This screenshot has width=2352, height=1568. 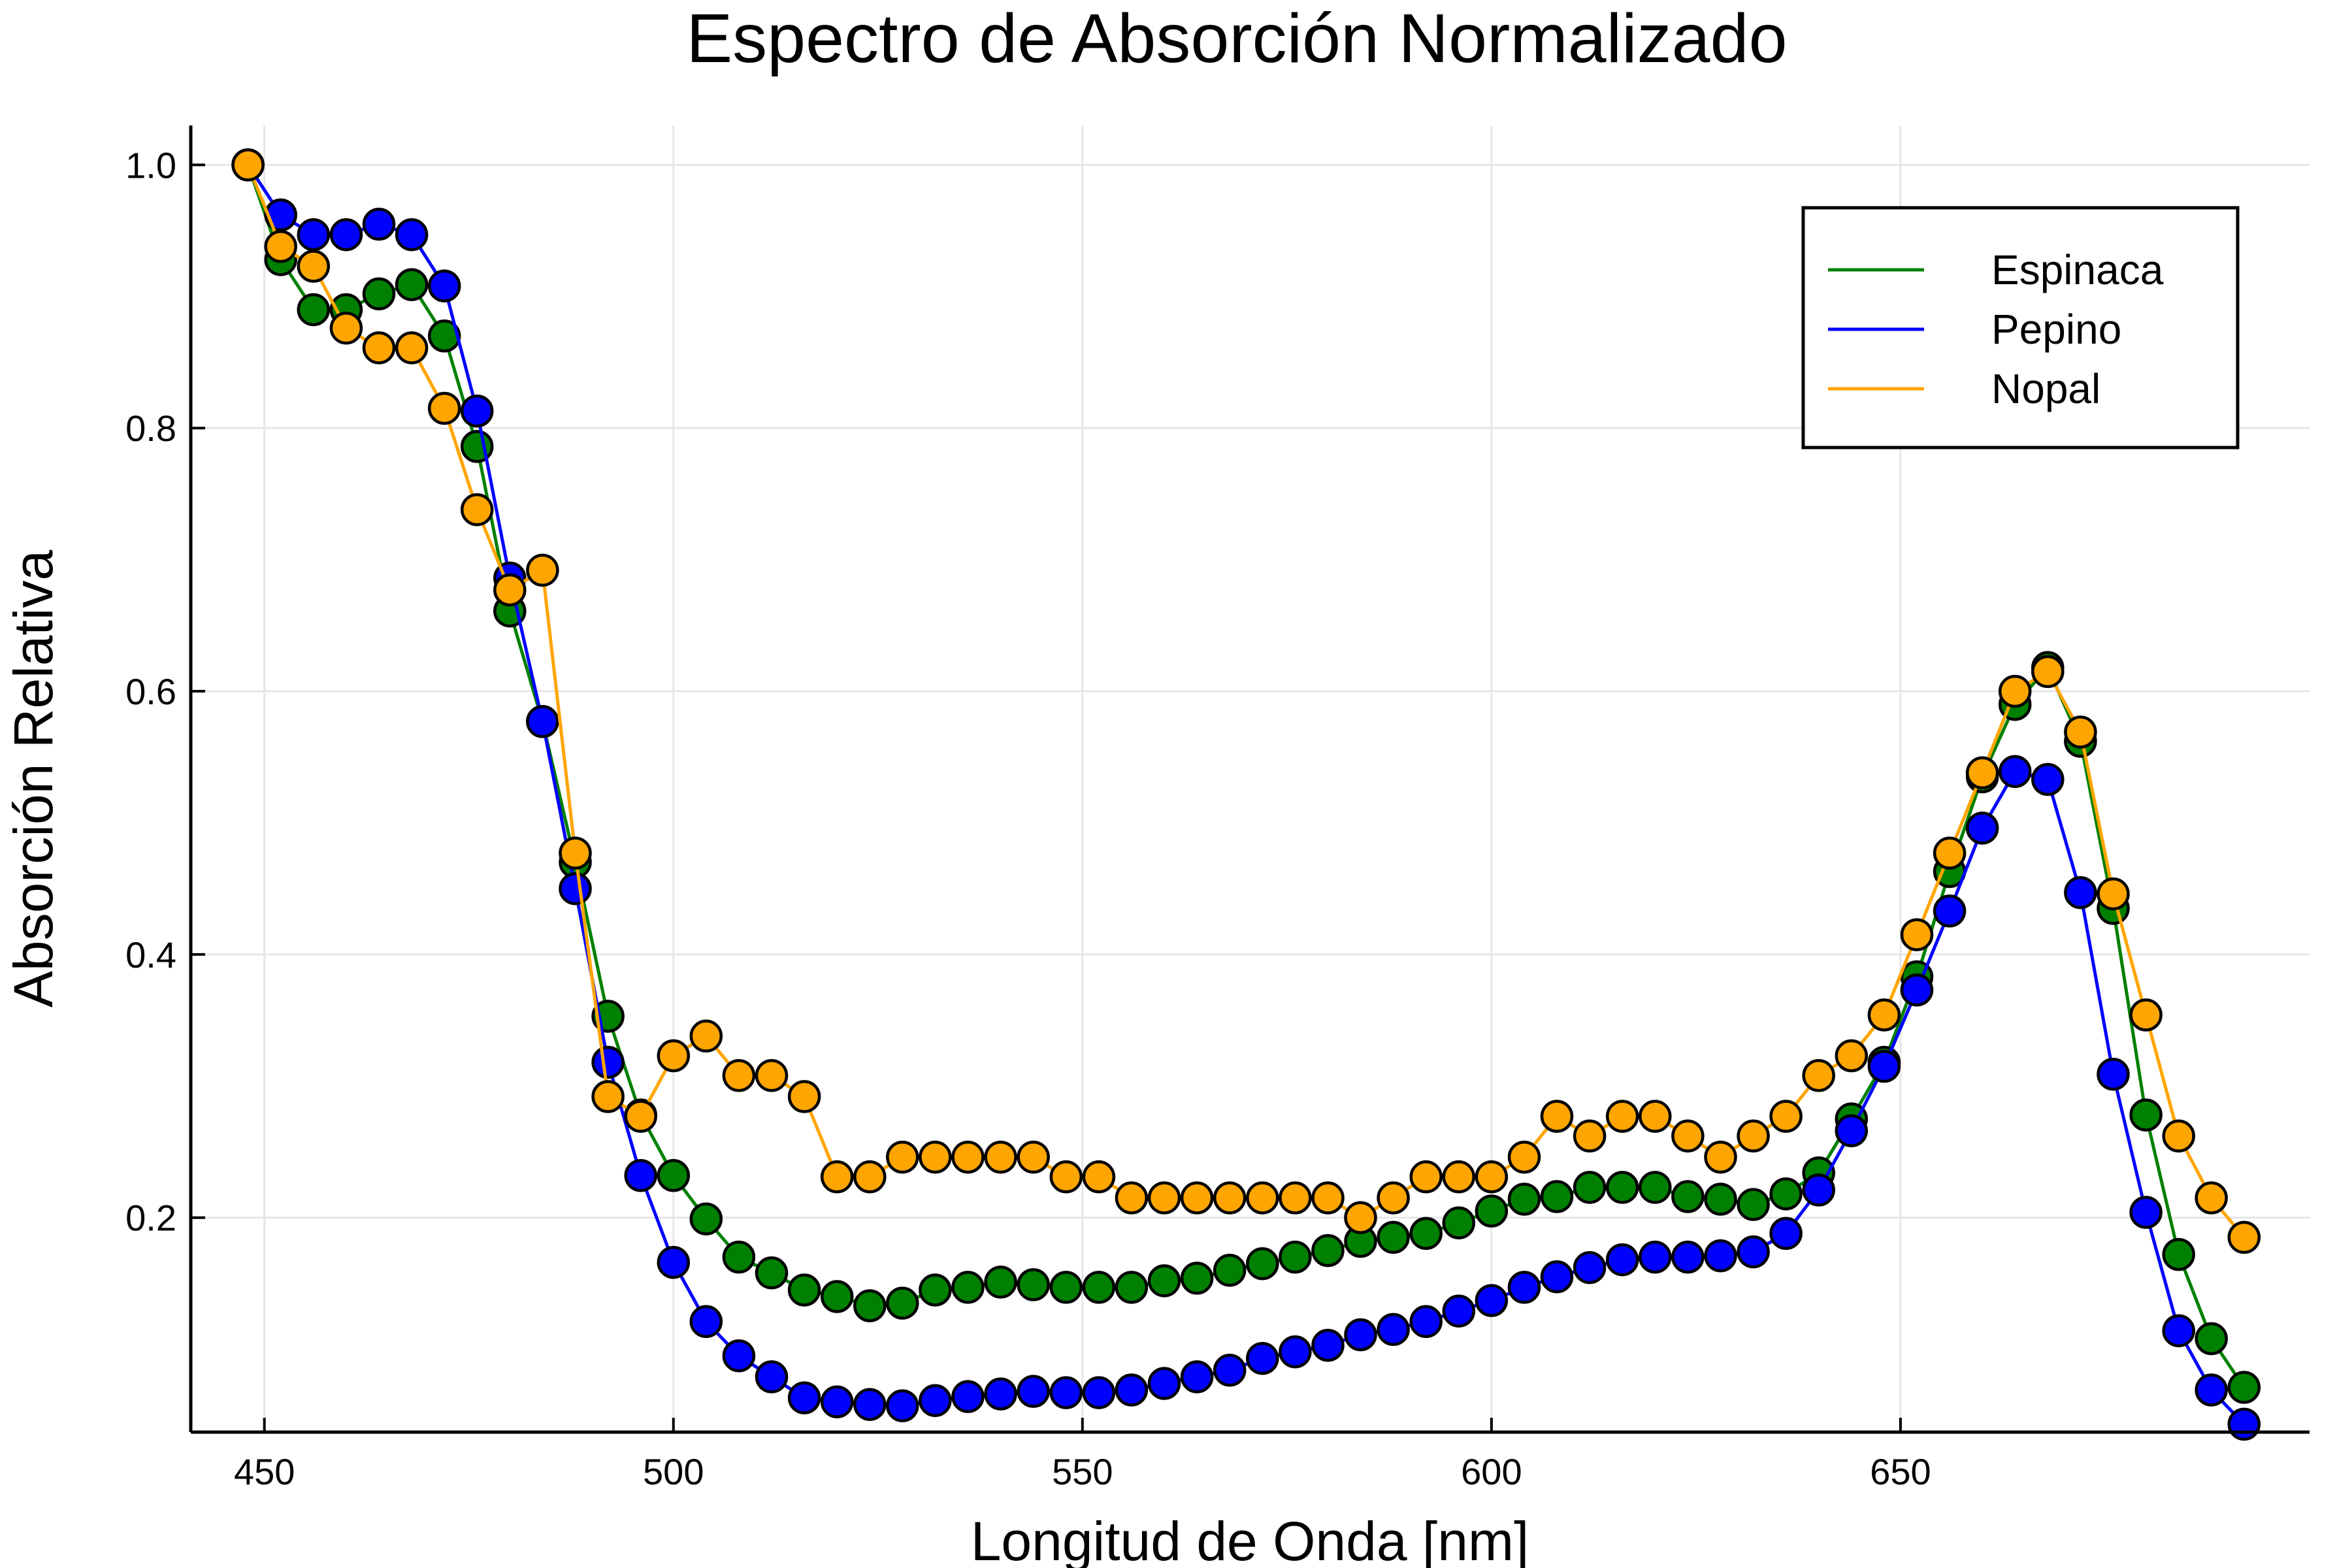 I want to click on y-tick-label: 0.6, so click(x=150, y=691).